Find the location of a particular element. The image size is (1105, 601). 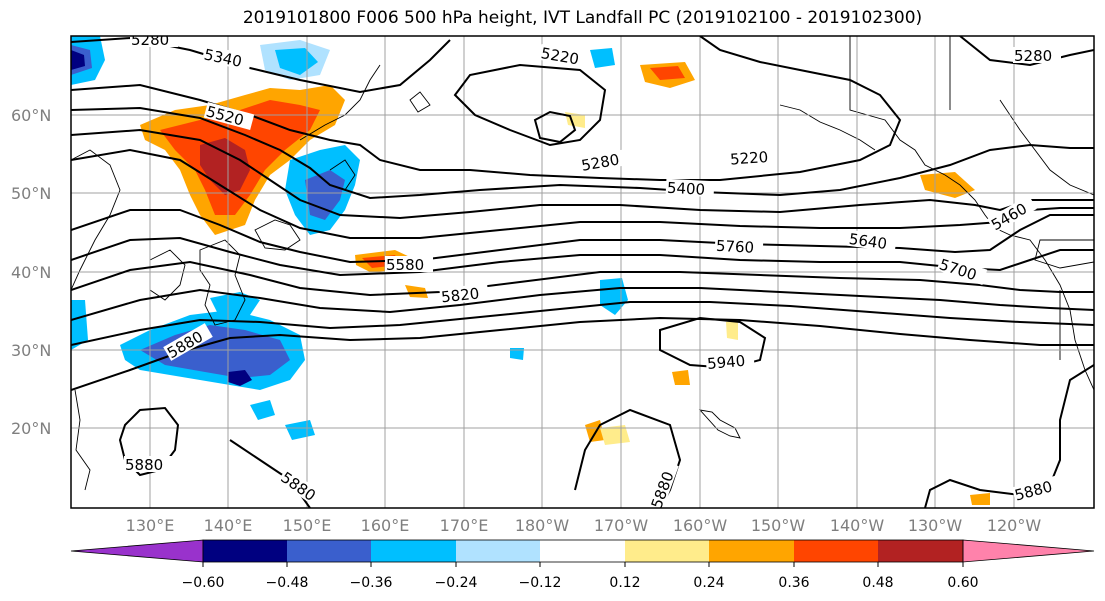

contour-label: 5220 is located at coordinates (748, 158).